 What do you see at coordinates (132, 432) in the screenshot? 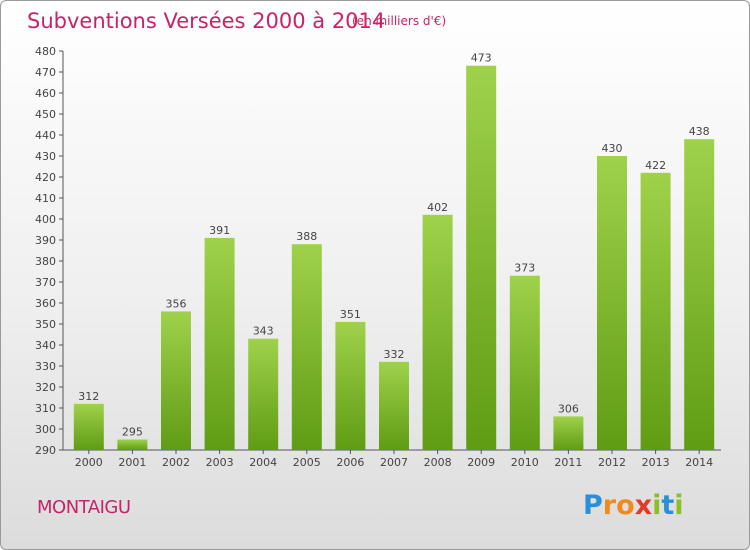
I see `data-label: 295` at bounding box center [132, 432].